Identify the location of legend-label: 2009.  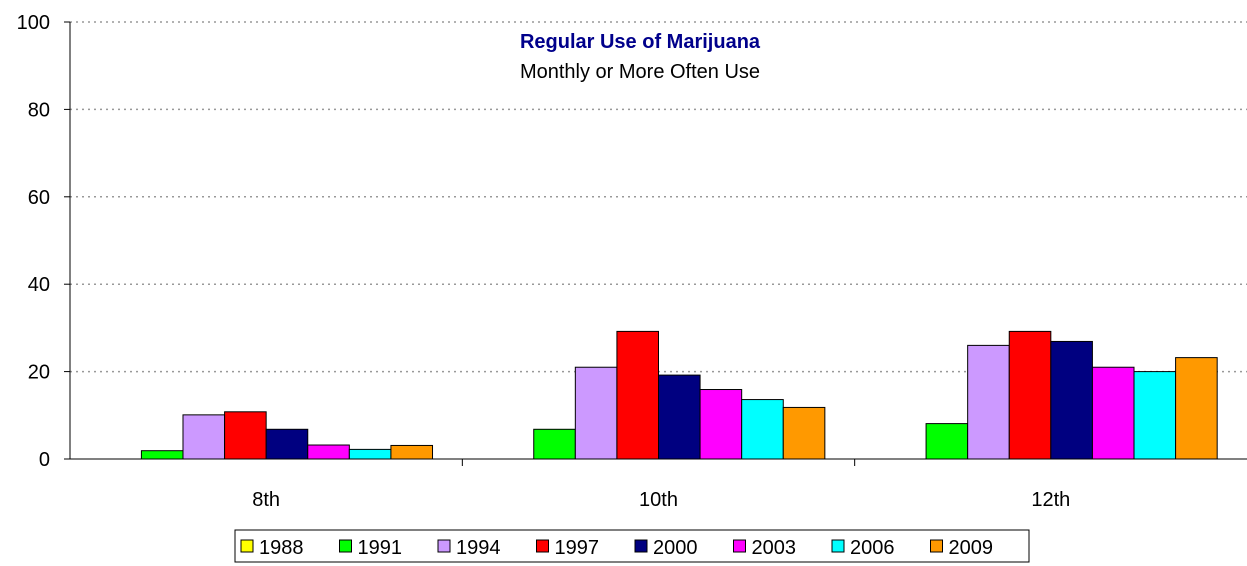
(971, 548).